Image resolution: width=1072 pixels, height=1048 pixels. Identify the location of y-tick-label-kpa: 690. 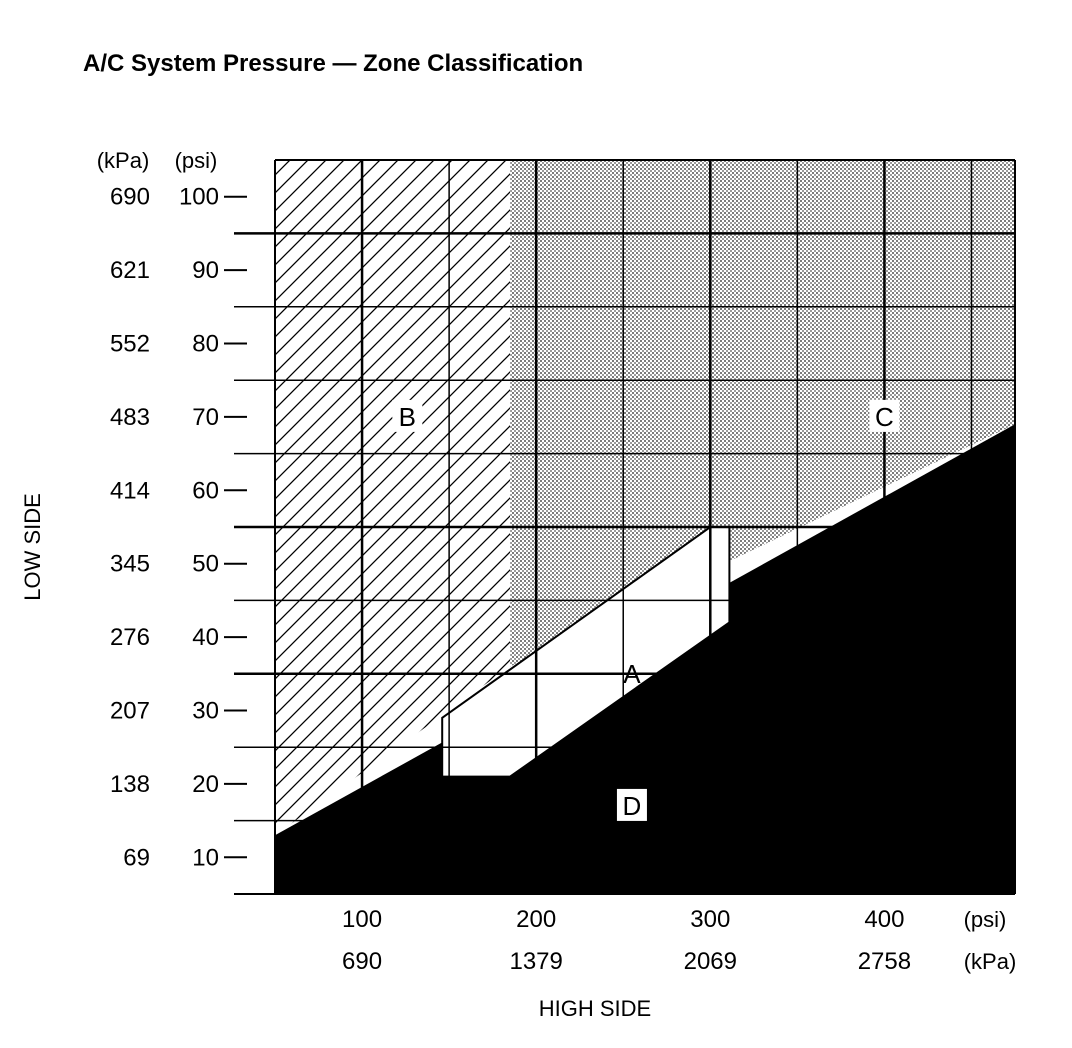
(130, 197).